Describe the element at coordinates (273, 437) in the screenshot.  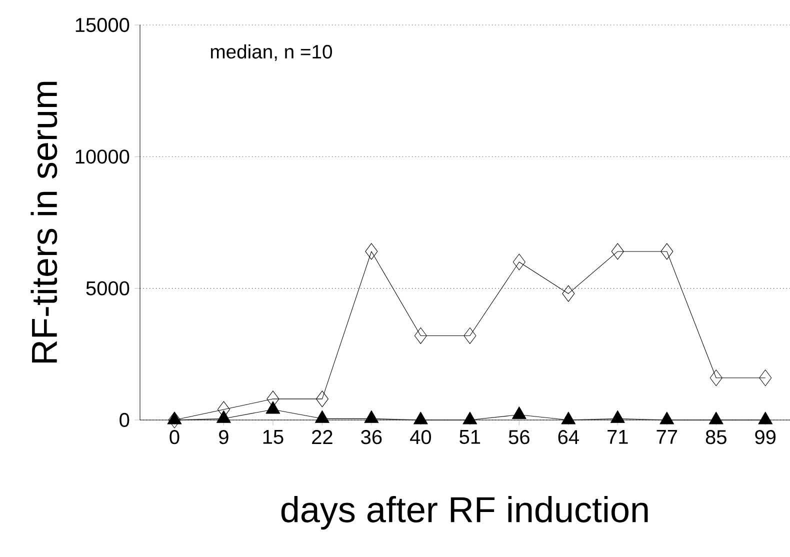
I see `x-tick-label: 15` at that location.